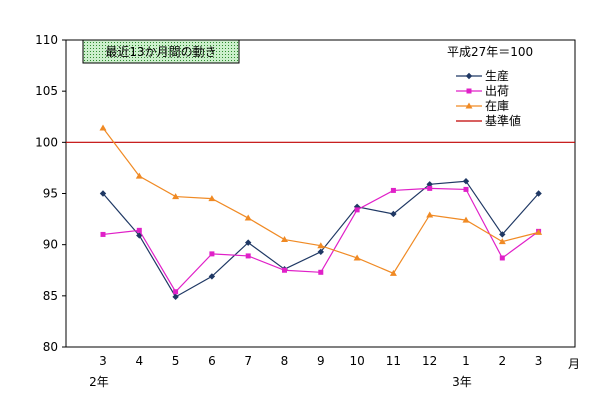  What do you see at coordinates (497, 91) in the screenshot?
I see `legend-label: 出荷` at bounding box center [497, 91].